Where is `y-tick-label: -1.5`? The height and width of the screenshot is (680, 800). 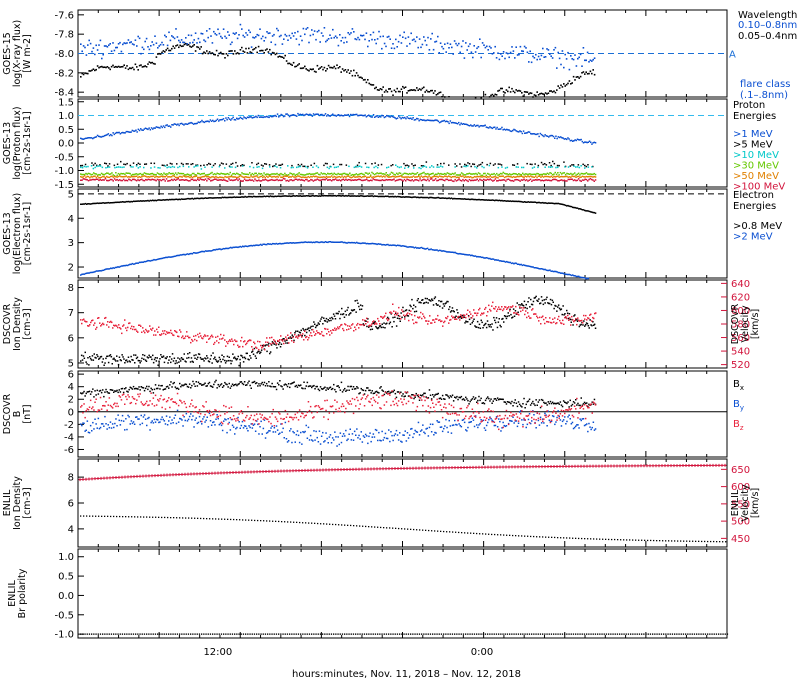
y-tick-label: -1.5 is located at coordinates (64, 185).